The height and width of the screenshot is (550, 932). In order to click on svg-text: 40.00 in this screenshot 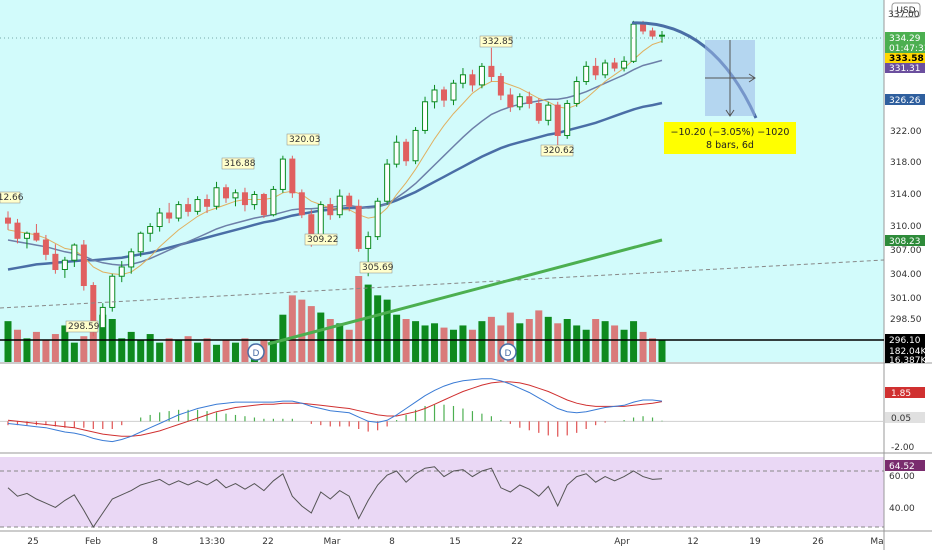, I will do `click(902, 509)`.